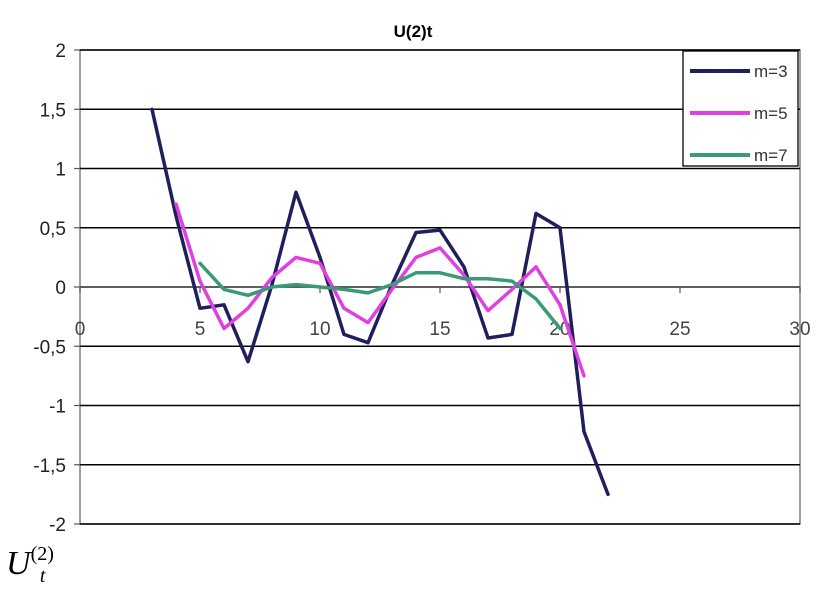 This screenshot has width=818, height=596. I want to click on y-tick-label: 1, so click(60, 170).